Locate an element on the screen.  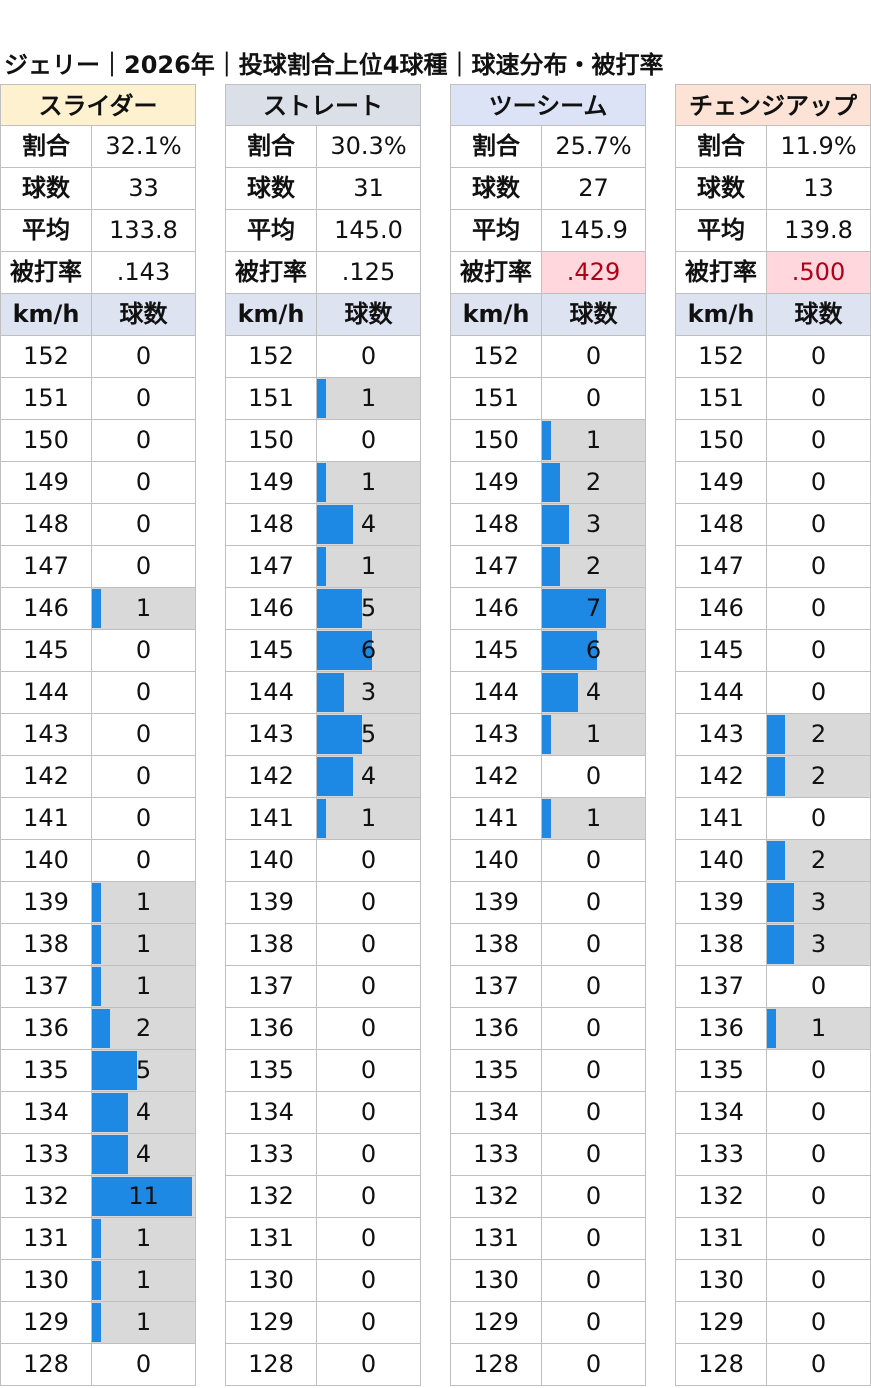
table-row: 128 0 is located at coordinates (98, 1365).